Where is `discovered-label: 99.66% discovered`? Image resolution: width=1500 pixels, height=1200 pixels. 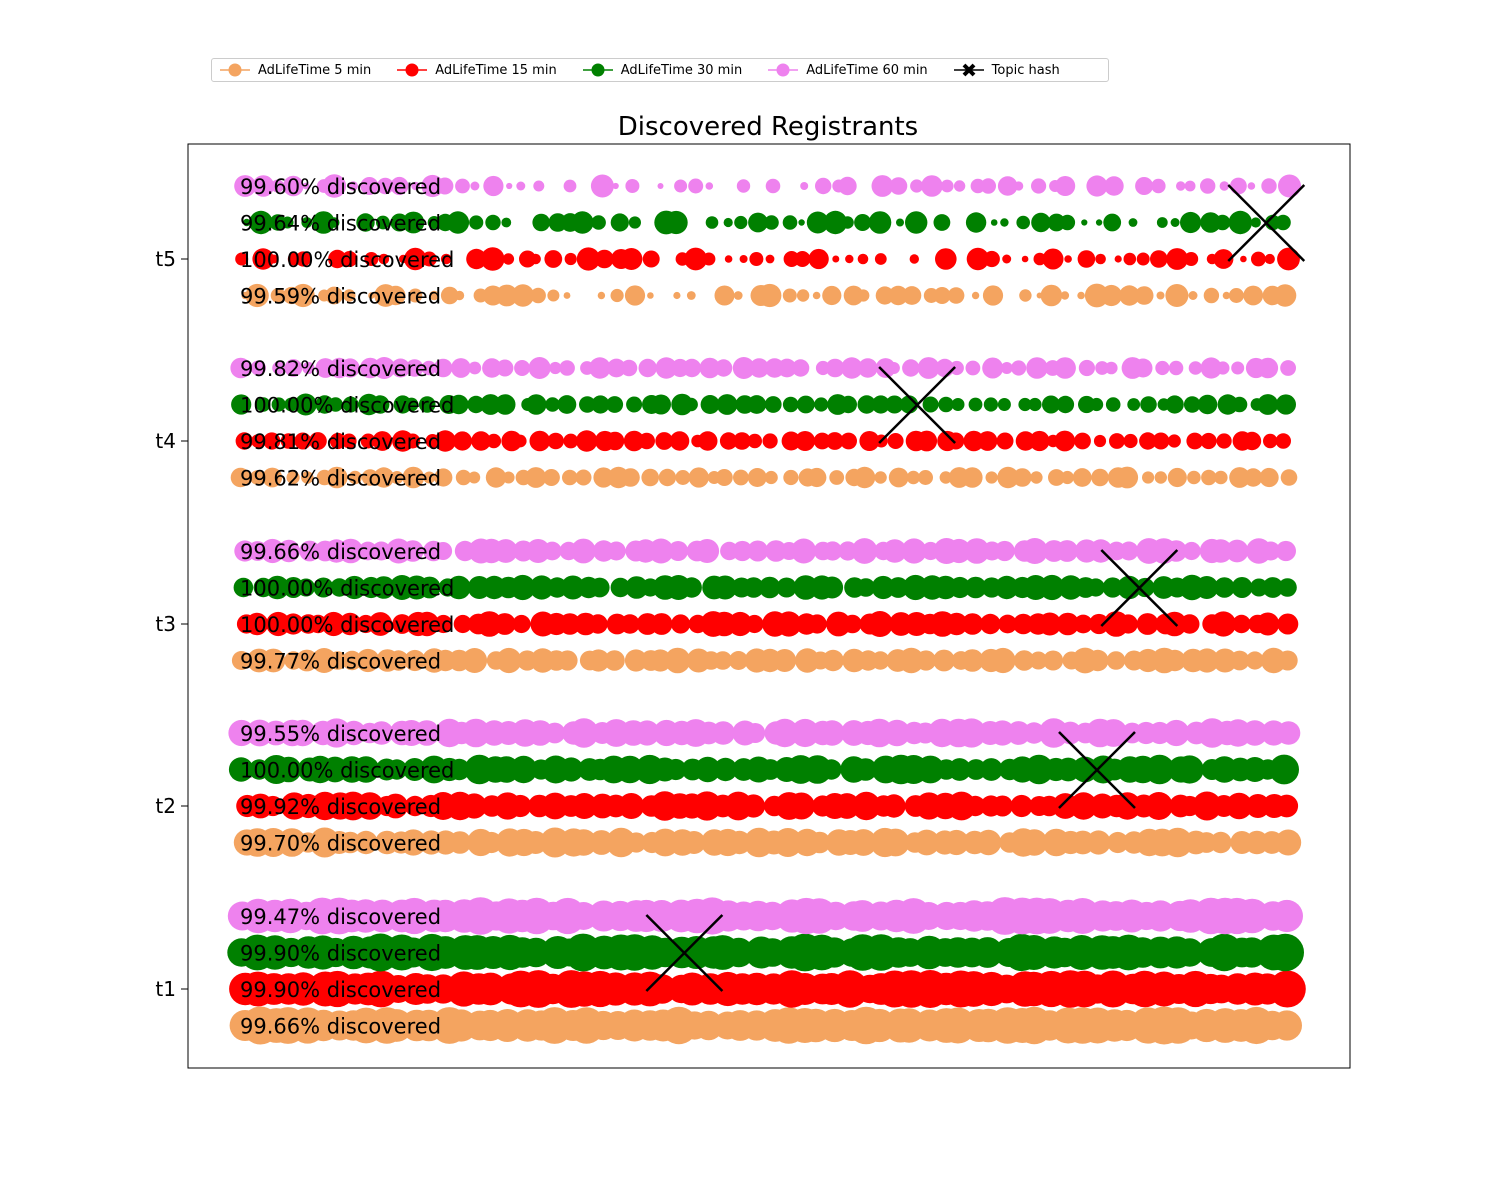
discovered-label: 99.66% discovered is located at coordinates (340, 552).